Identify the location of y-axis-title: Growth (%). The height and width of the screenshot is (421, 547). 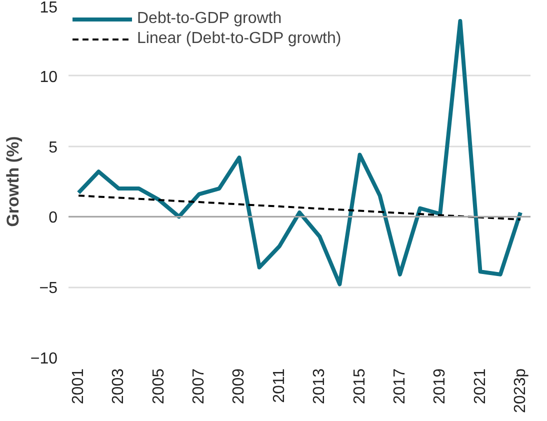
(12, 181).